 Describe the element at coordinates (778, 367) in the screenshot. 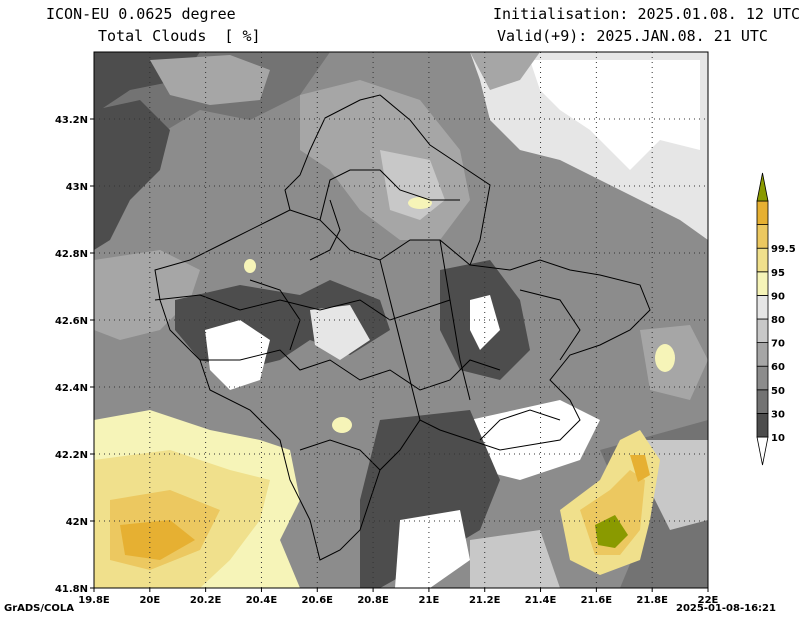

I see `colorbar-level-label: 60` at that location.